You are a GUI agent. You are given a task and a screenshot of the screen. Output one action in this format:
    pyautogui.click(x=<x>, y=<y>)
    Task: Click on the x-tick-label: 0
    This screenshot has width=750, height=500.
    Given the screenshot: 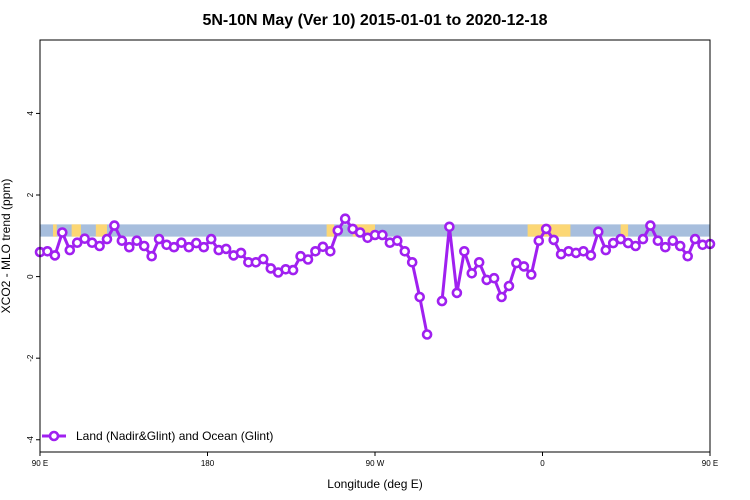 What is the action you would take?
    pyautogui.click(x=542, y=463)
    